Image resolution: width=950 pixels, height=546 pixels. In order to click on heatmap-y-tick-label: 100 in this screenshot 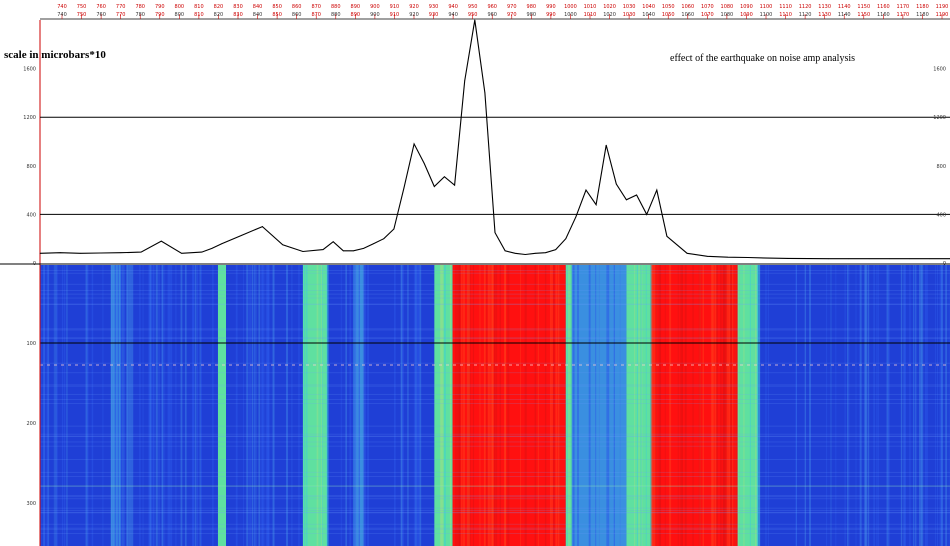, I will do `click(31, 344)`.